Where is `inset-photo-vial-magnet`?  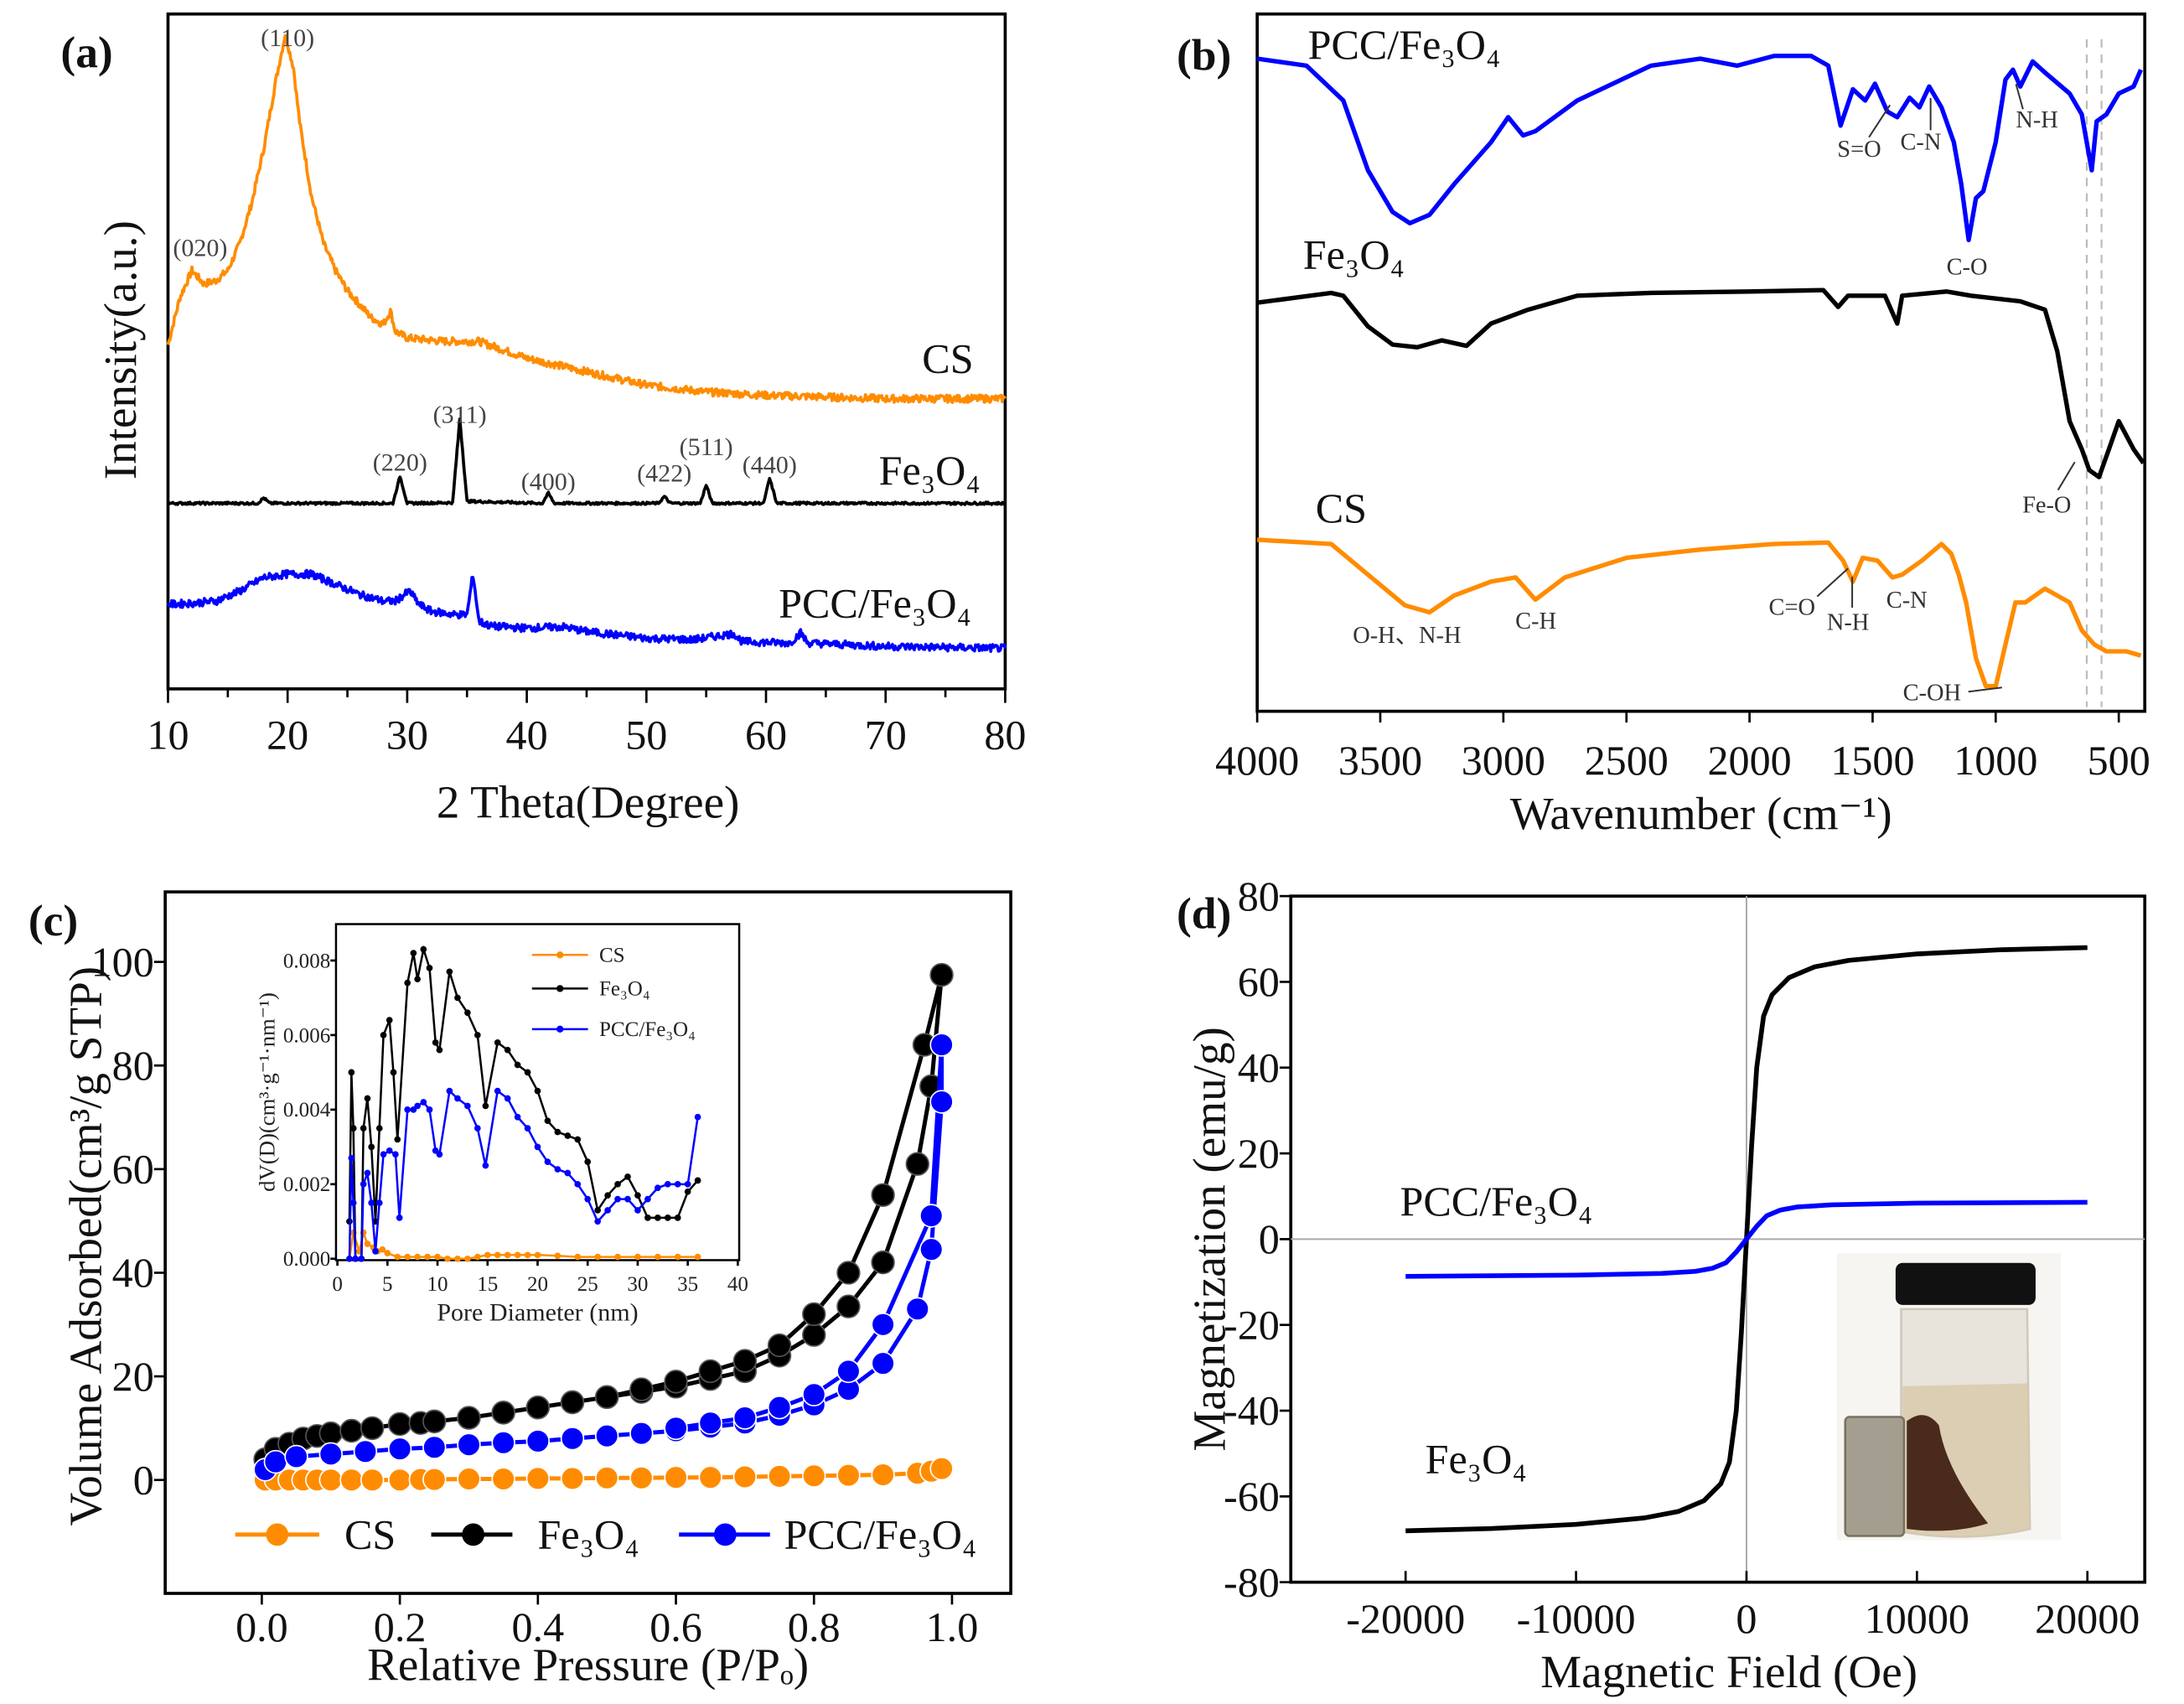 inset-photo-vial-magnet is located at coordinates (1948, 1397).